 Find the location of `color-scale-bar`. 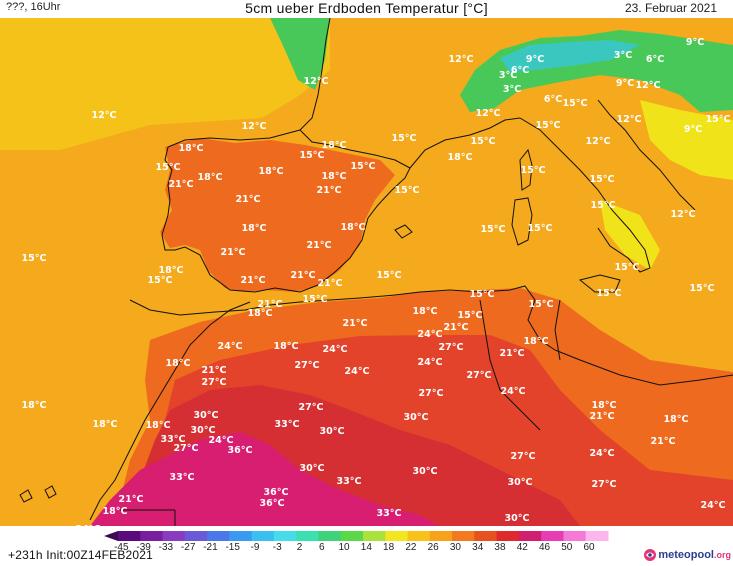

color-scale-bar is located at coordinates (356, 536).